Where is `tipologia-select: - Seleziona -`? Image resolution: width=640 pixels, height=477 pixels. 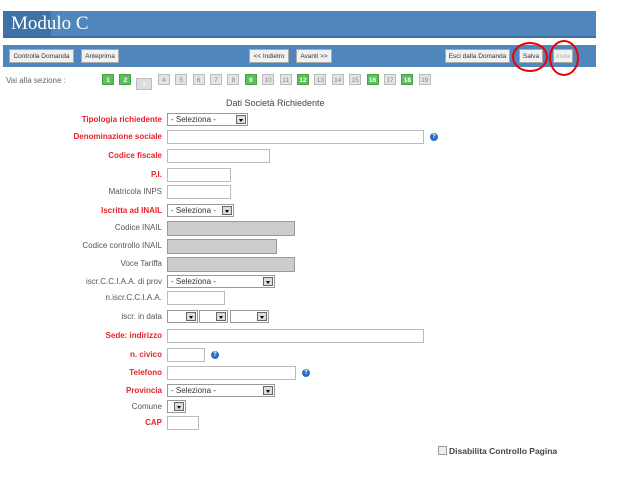
tipologia-select: - Seleziona - is located at coordinates (207, 119).